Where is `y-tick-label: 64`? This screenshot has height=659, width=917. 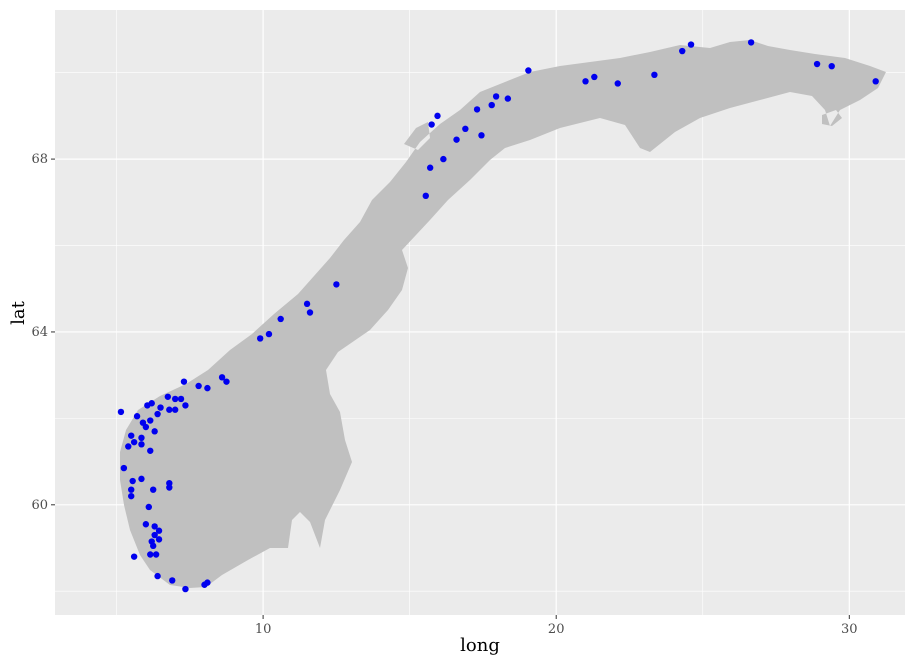
y-tick-label: 64 is located at coordinates (39, 332).